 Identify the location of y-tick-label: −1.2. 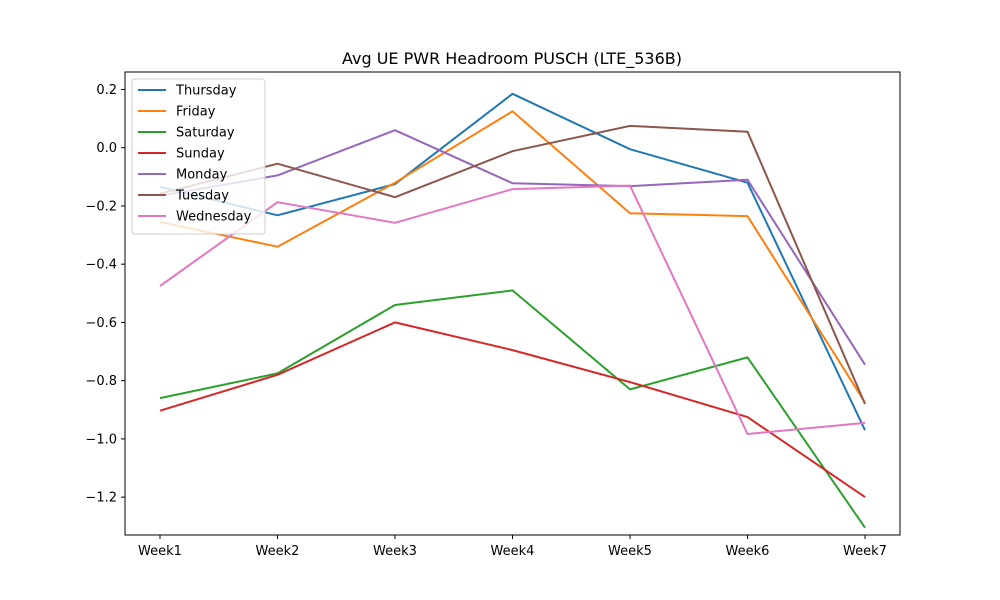
(101, 498).